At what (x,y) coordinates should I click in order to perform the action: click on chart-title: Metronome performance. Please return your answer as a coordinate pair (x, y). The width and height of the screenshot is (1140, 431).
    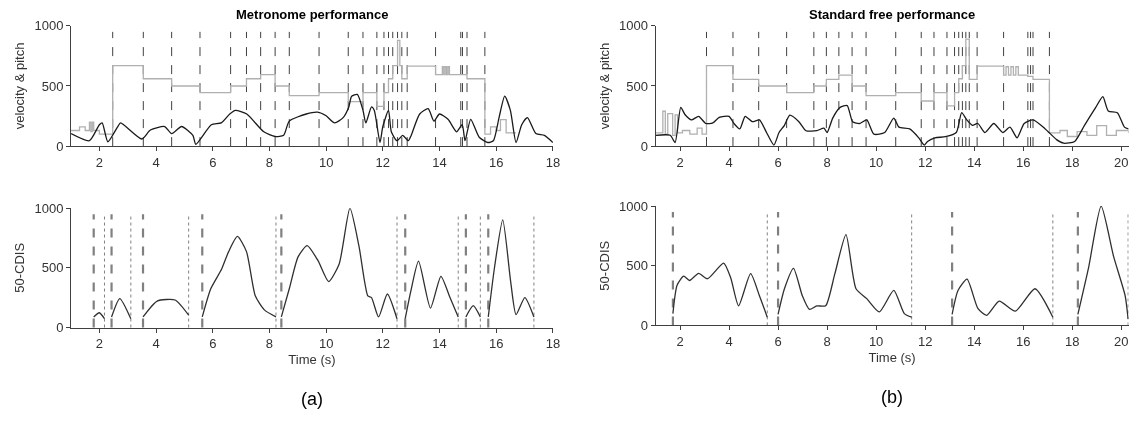
    Looking at the image, I should click on (312, 14).